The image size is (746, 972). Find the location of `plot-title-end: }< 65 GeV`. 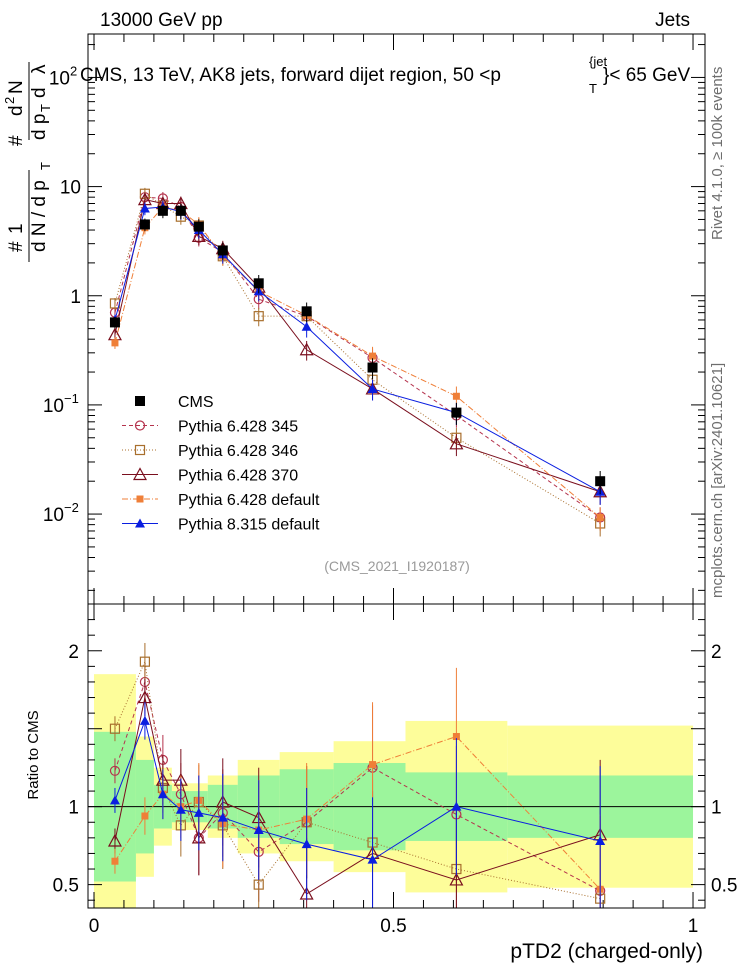

plot-title-end: }< 65 GeV is located at coordinates (646, 75).